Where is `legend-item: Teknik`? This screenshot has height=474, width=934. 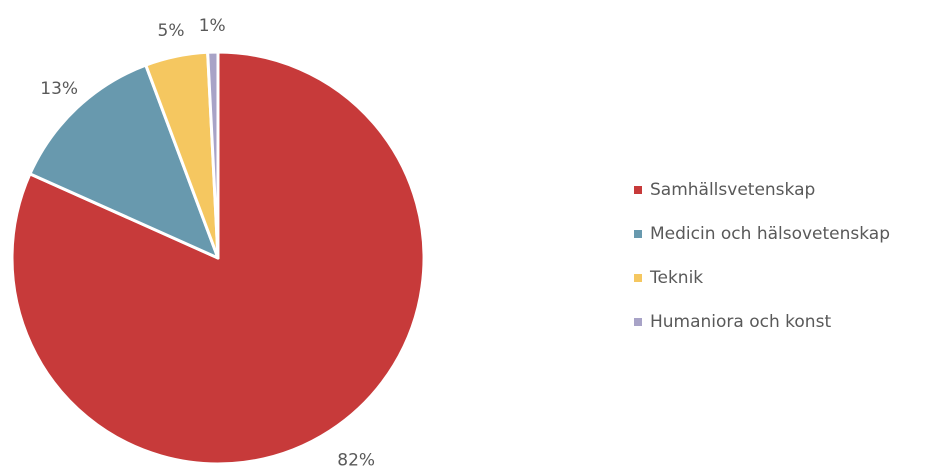
legend-item: Teknik is located at coordinates (668, 278).